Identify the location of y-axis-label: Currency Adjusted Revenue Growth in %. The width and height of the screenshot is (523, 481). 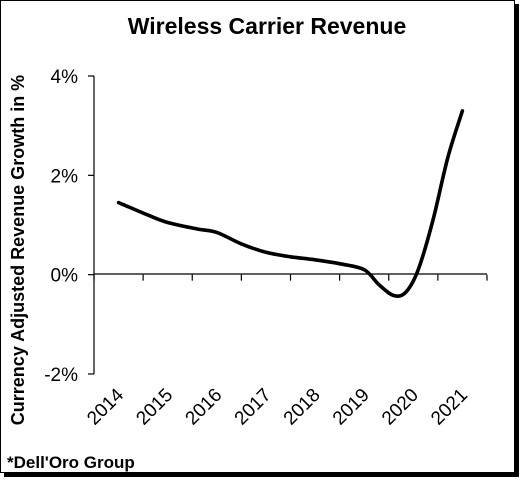
(18, 250).